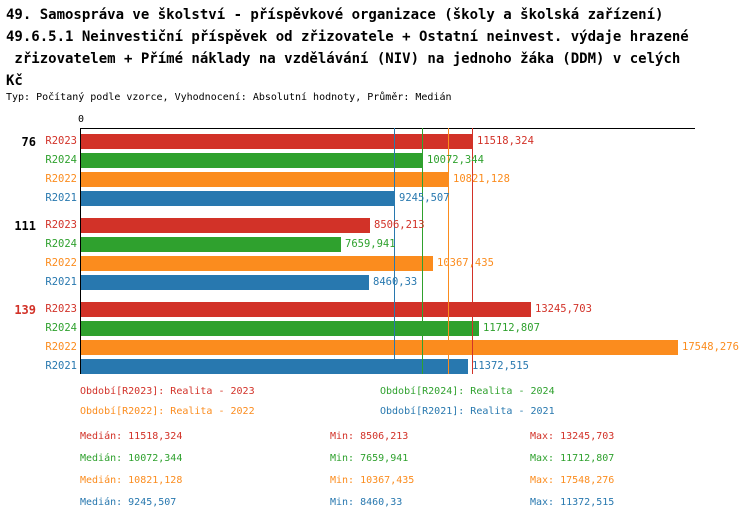 The height and width of the screenshot is (520, 750). Describe the element at coordinates (131, 436) in the screenshot. I see `stat-median-r2023: Medián: 11518,324` at that location.